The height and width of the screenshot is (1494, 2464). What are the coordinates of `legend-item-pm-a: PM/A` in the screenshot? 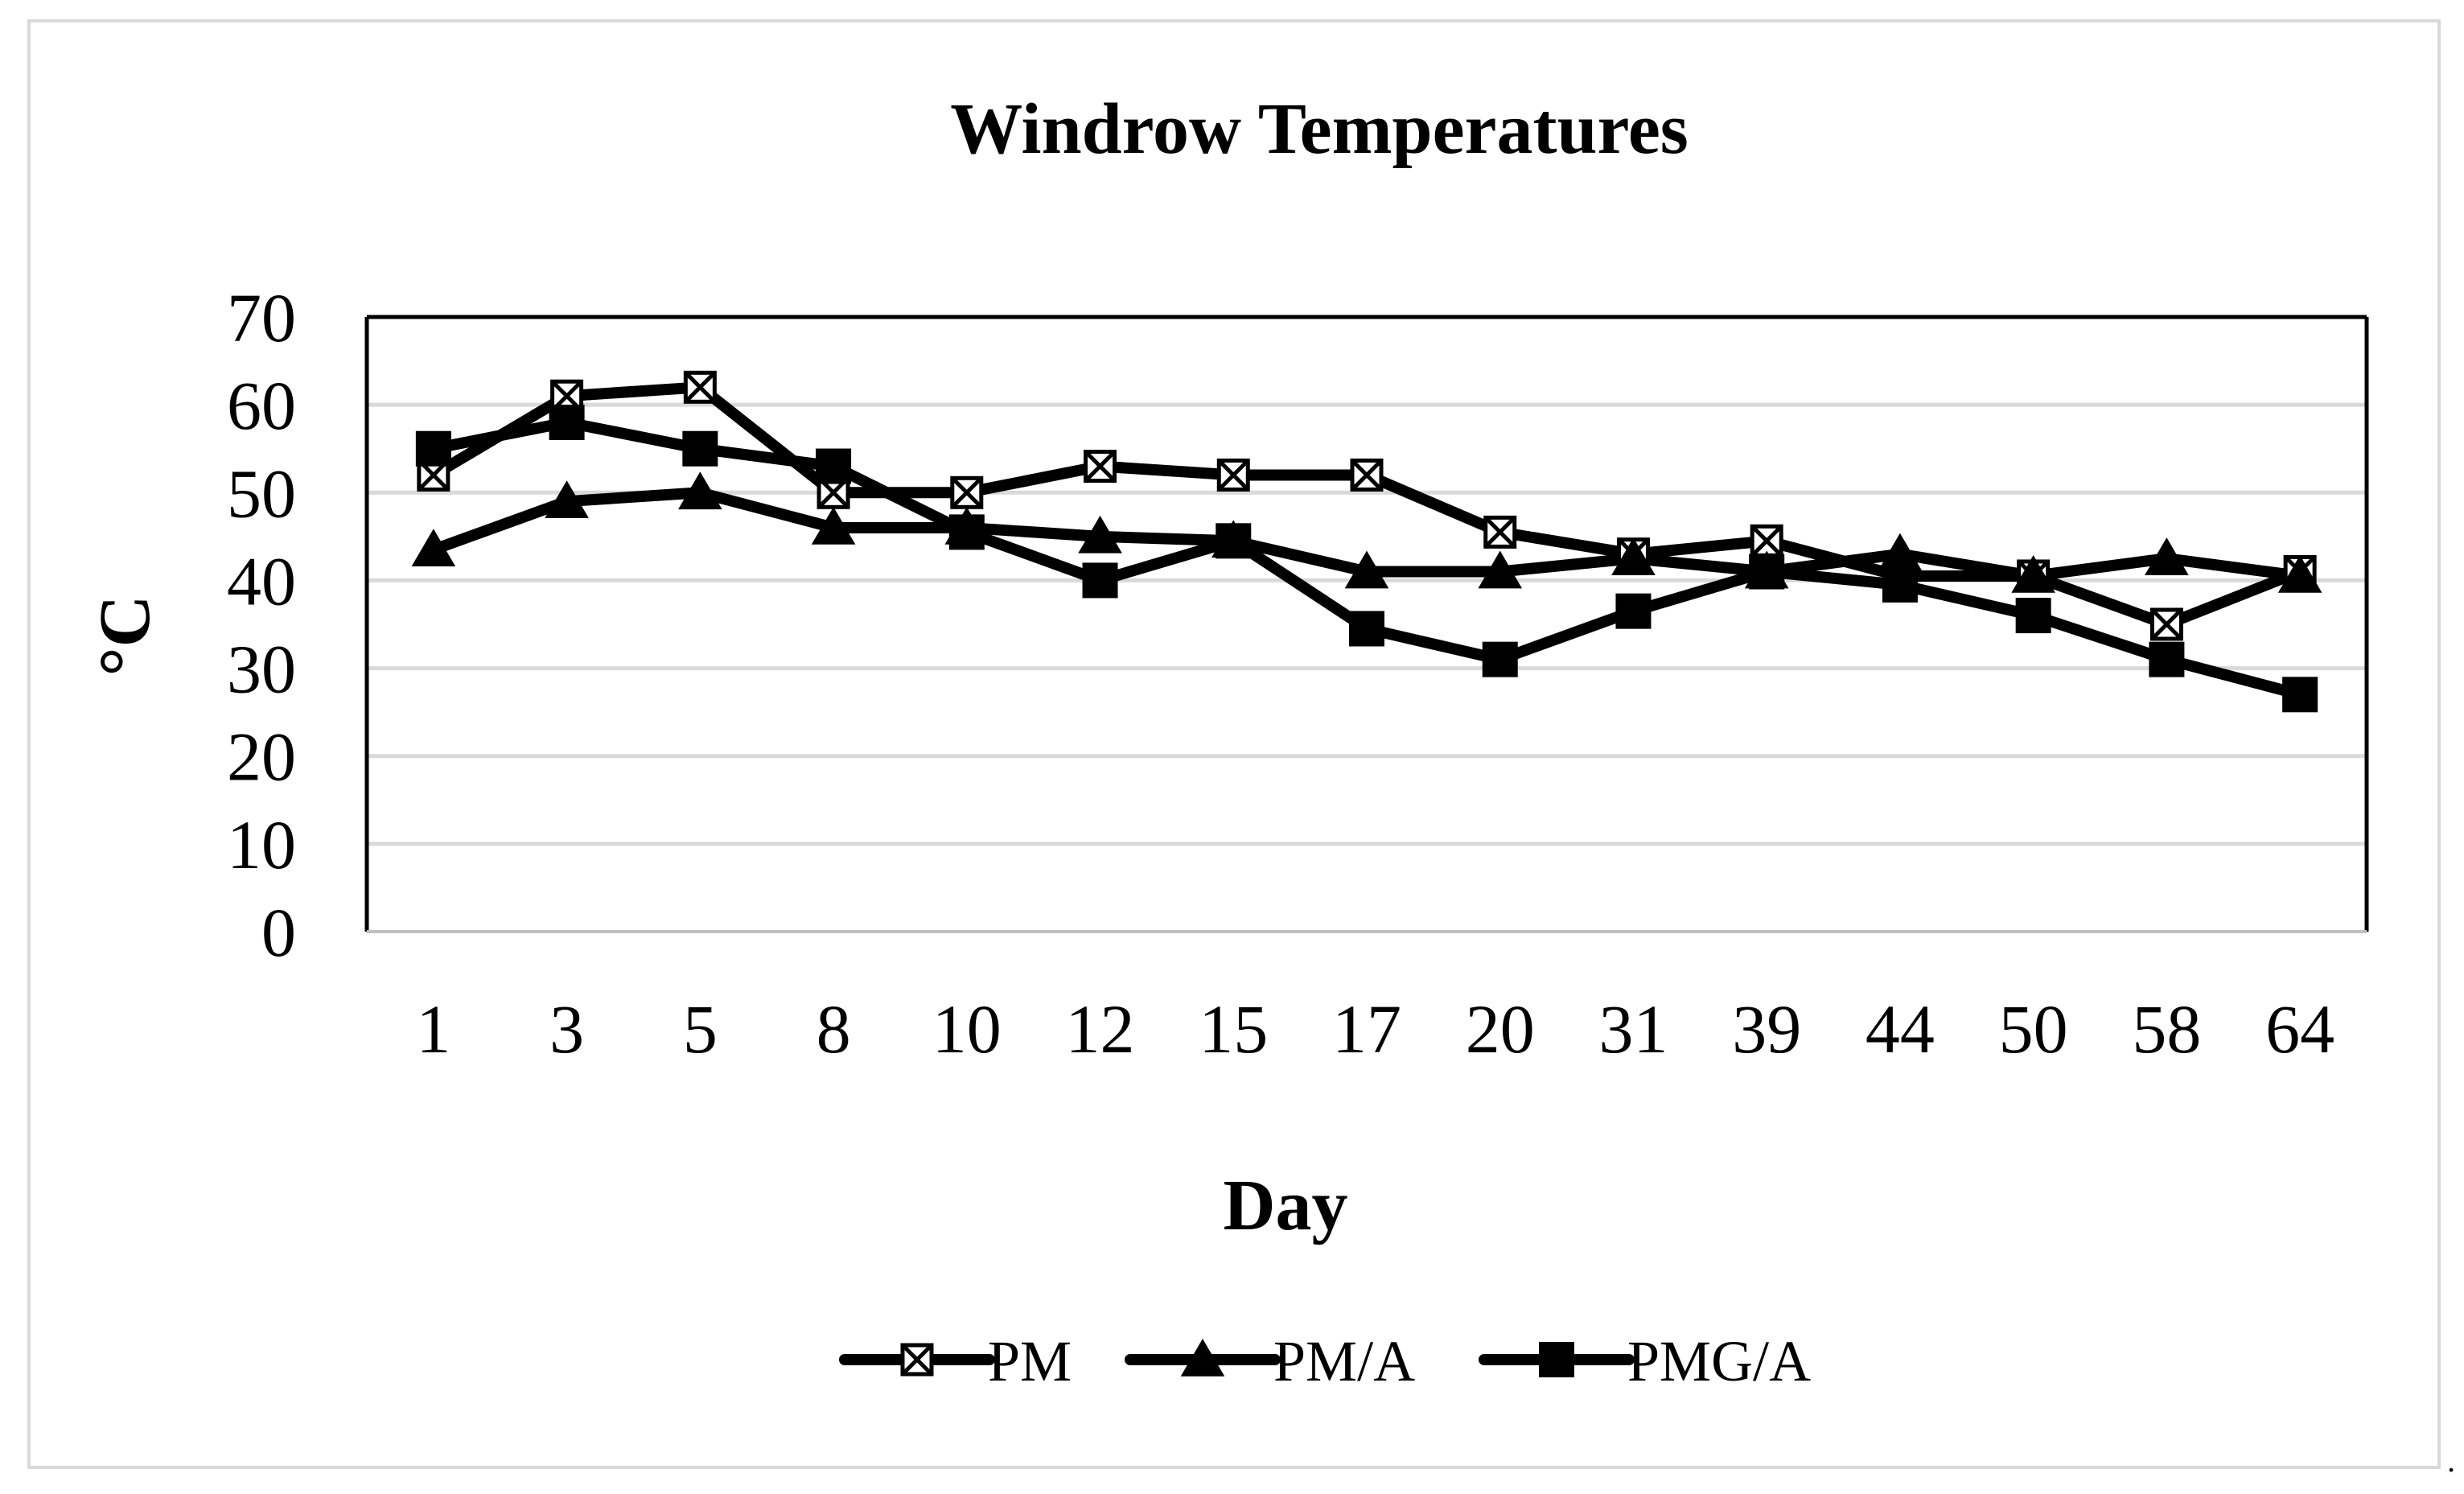 It's located at (1270, 1361).